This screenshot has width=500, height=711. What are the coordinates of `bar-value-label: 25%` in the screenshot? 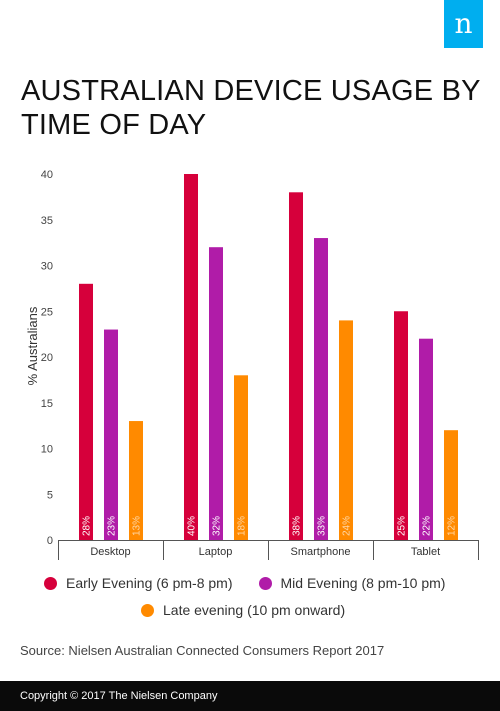 It's located at (402, 526).